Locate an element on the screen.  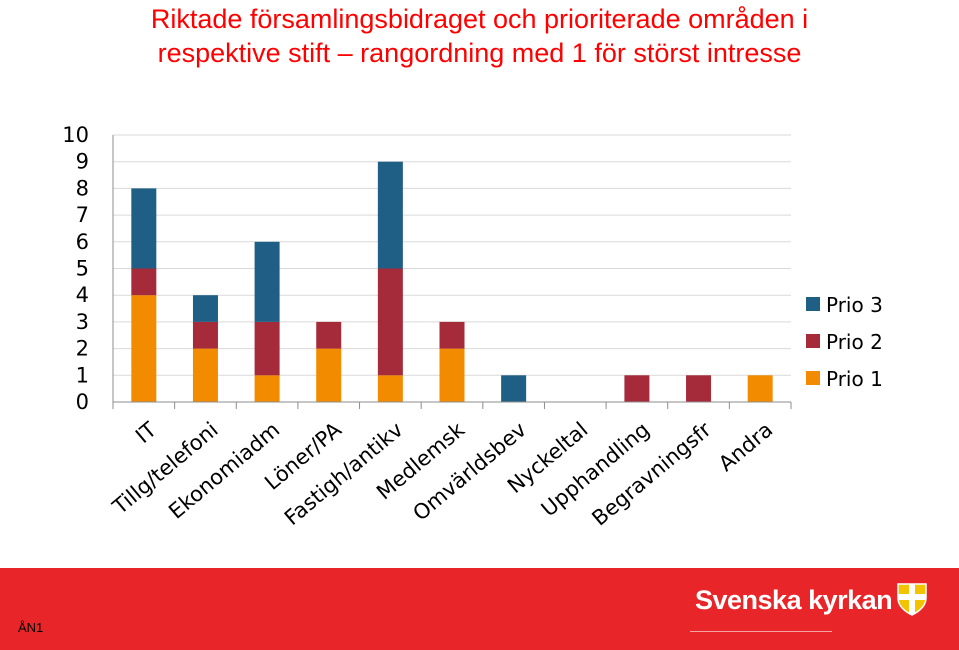
legend-label: Prio 1 is located at coordinates (854, 379).